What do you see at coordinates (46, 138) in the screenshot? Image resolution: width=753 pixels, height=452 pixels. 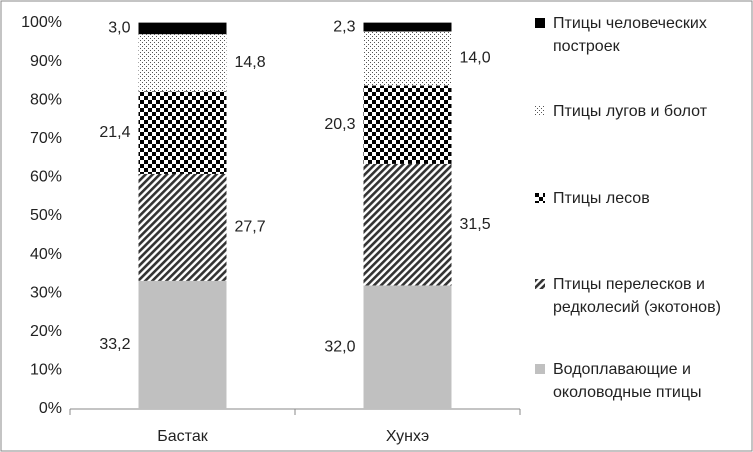 I see `y-tick-label: 70%` at bounding box center [46, 138].